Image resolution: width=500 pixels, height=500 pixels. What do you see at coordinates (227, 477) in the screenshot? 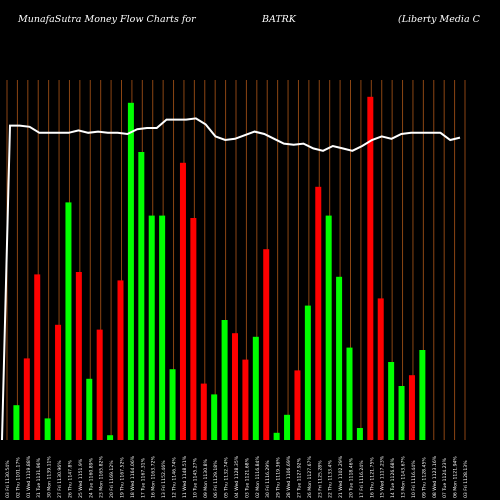
I see `x-tick-label: 05 Thu 1132.74%` at bounding box center [227, 477].